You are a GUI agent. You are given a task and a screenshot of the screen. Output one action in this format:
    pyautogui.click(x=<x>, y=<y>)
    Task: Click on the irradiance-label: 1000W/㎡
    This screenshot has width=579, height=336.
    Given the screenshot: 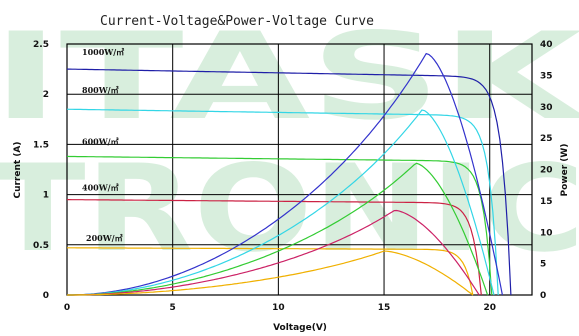 What is the action you would take?
    pyautogui.click(x=103, y=52)
    